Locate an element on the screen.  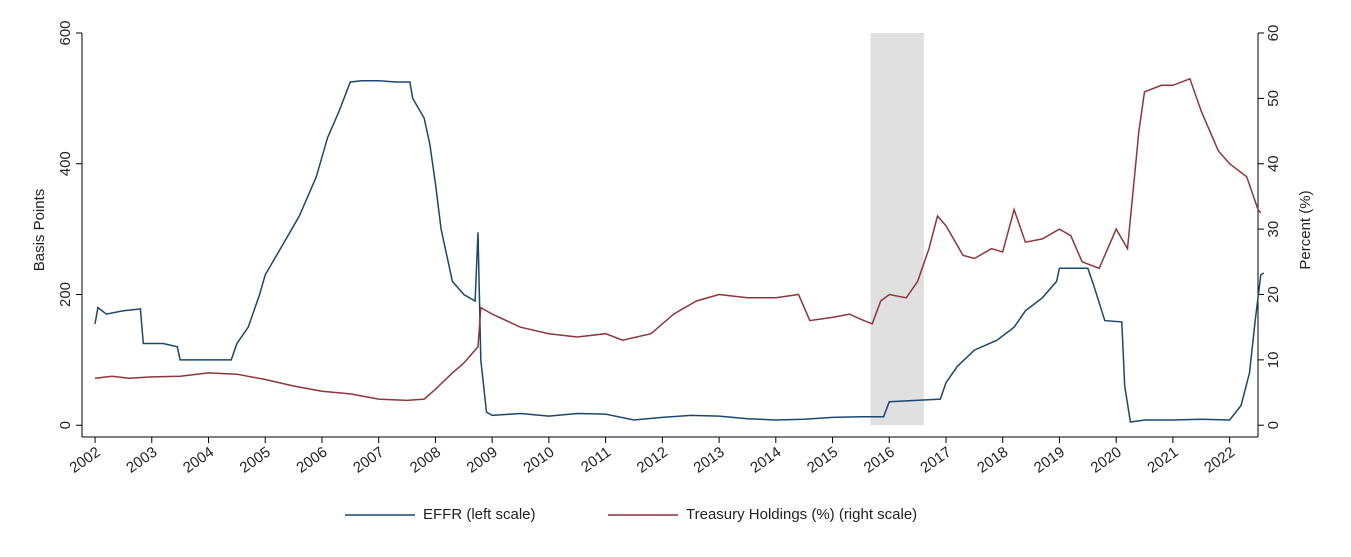
x-tick-label: 2020 is located at coordinates (1106, 460).